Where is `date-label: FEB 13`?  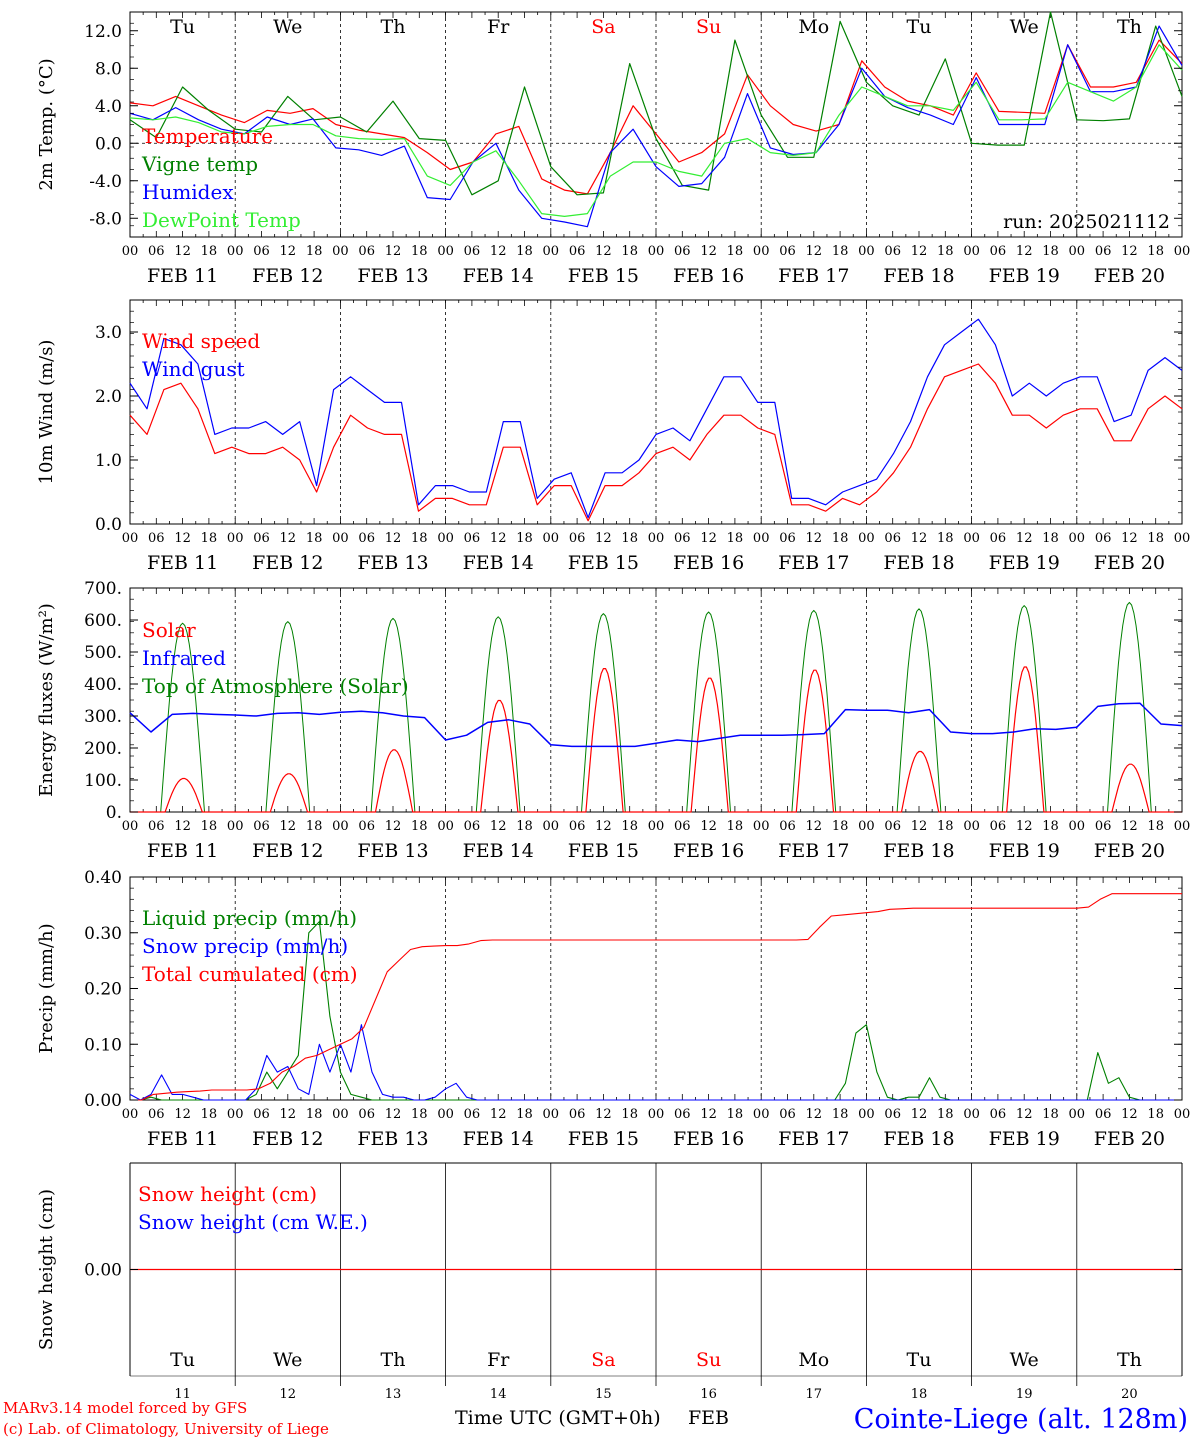 date-label: FEB 13 is located at coordinates (392, 563).